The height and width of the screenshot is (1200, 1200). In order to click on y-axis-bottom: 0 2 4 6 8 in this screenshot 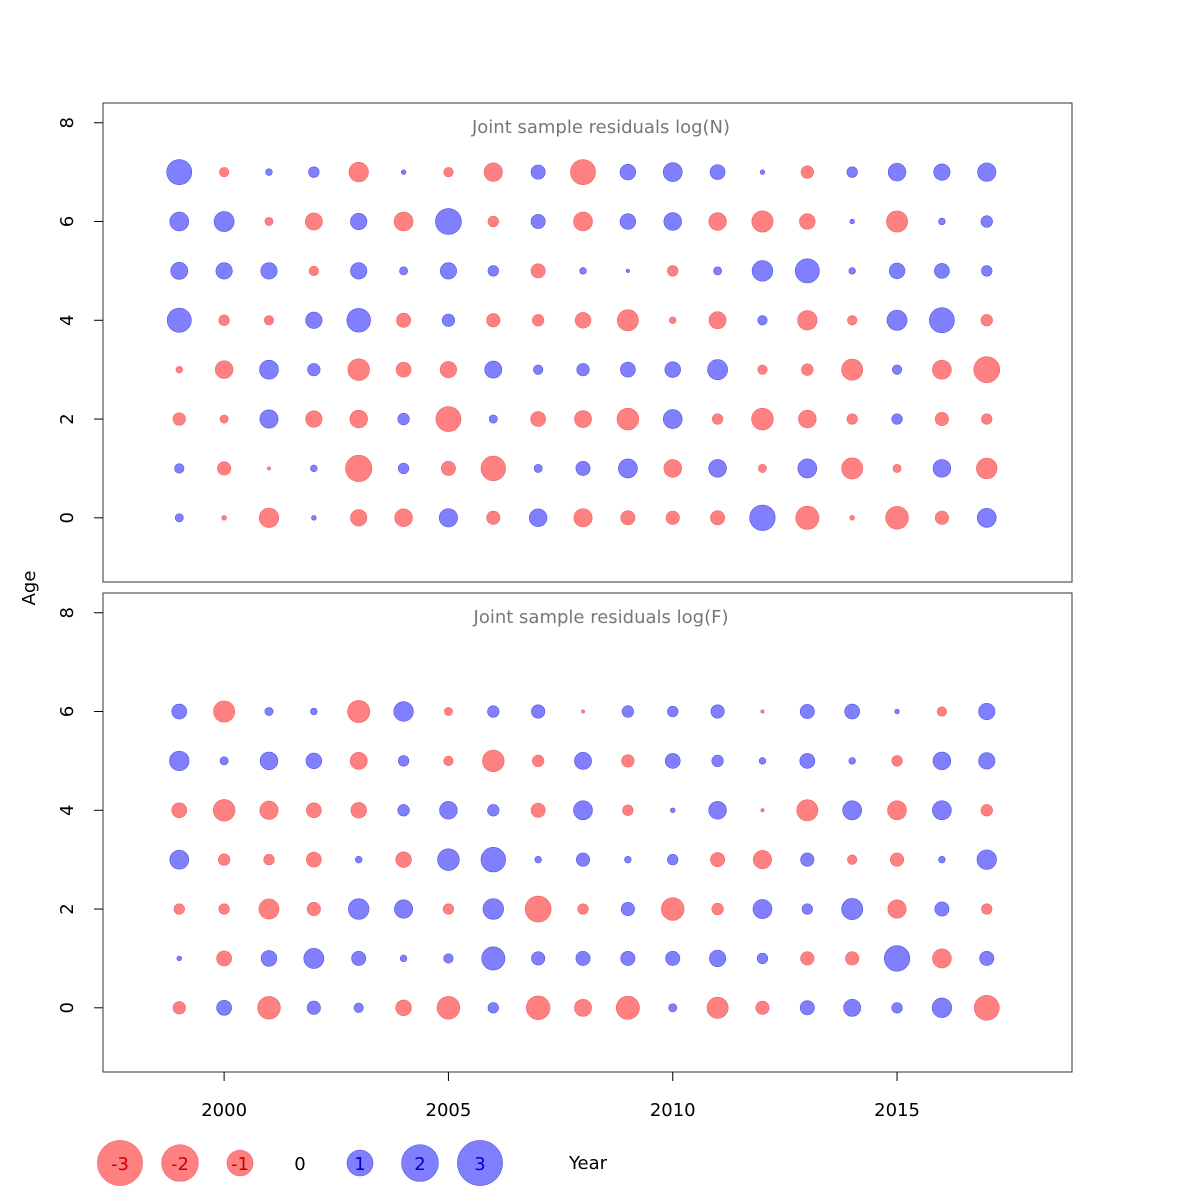, I will do `click(80, 810)`.